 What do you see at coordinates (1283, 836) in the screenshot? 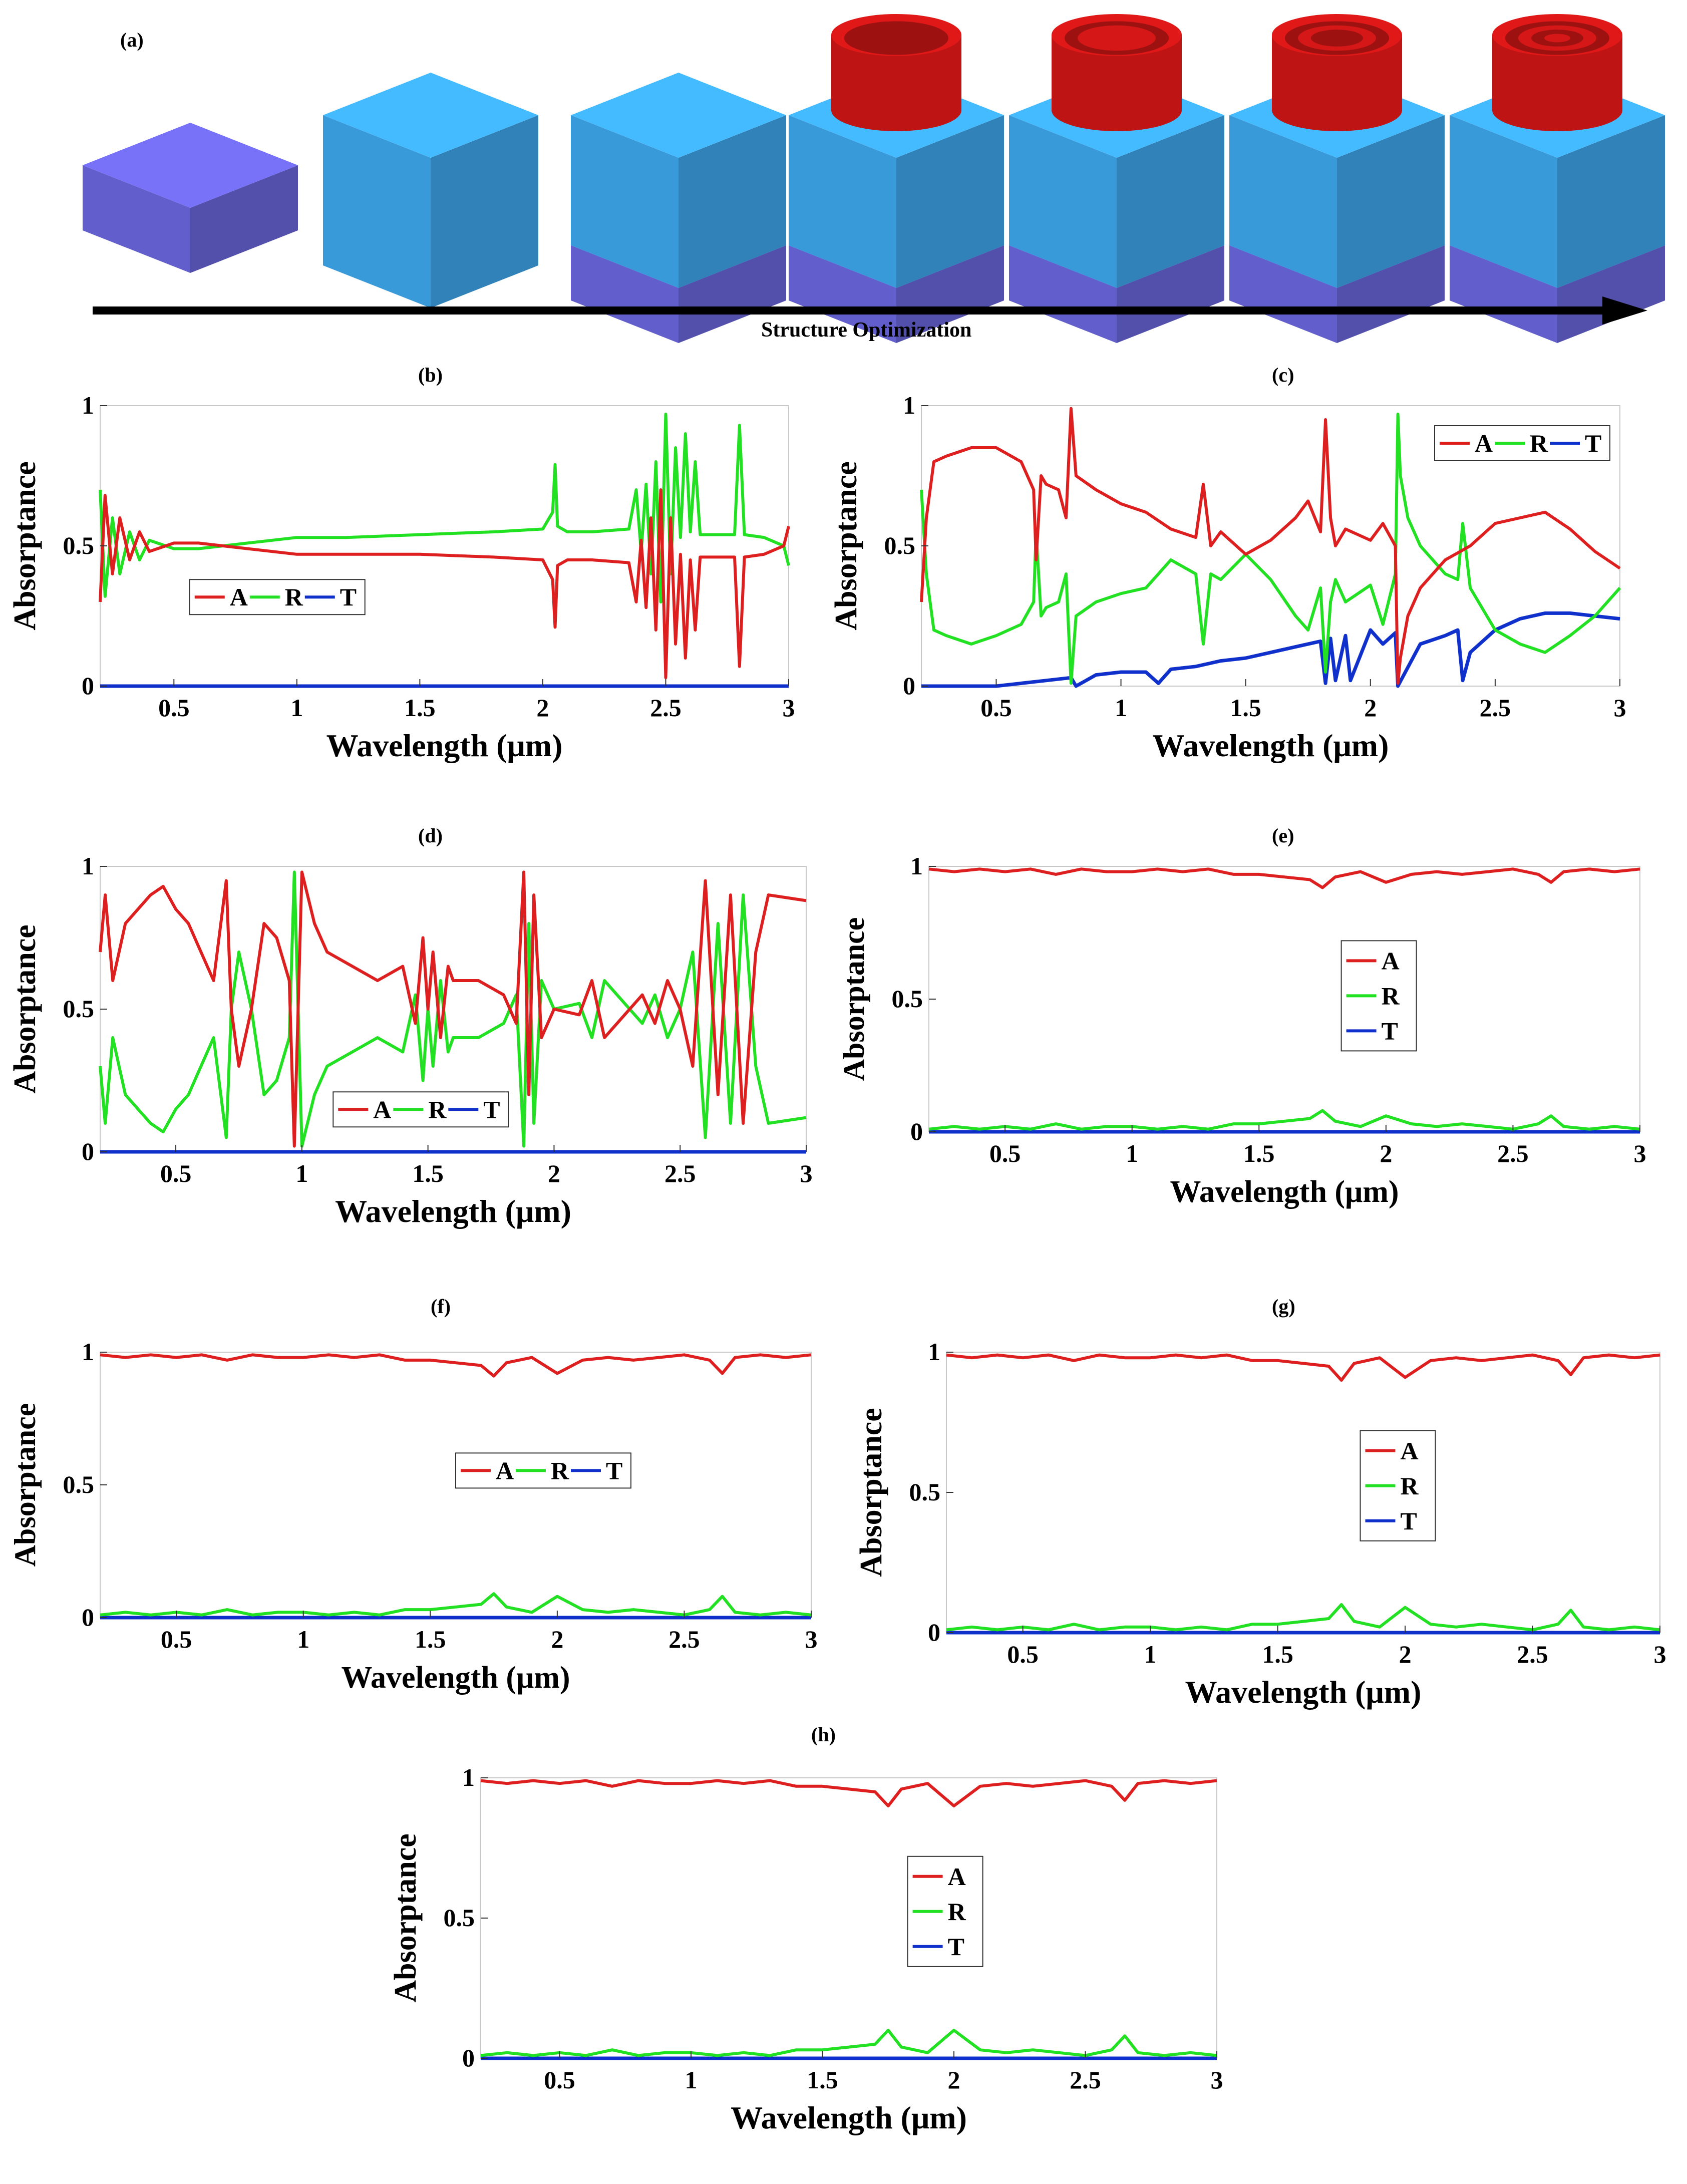
I see `panel-e-label: (e)` at bounding box center [1283, 836].